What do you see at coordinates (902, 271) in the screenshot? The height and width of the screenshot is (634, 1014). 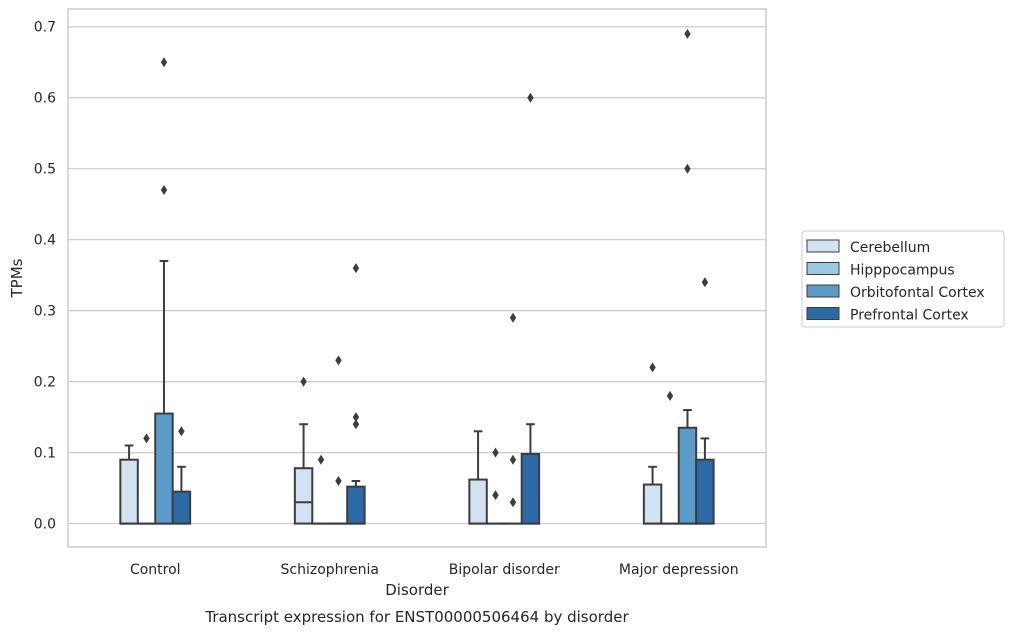 I see `legend-label: Hipppocampus` at bounding box center [902, 271].